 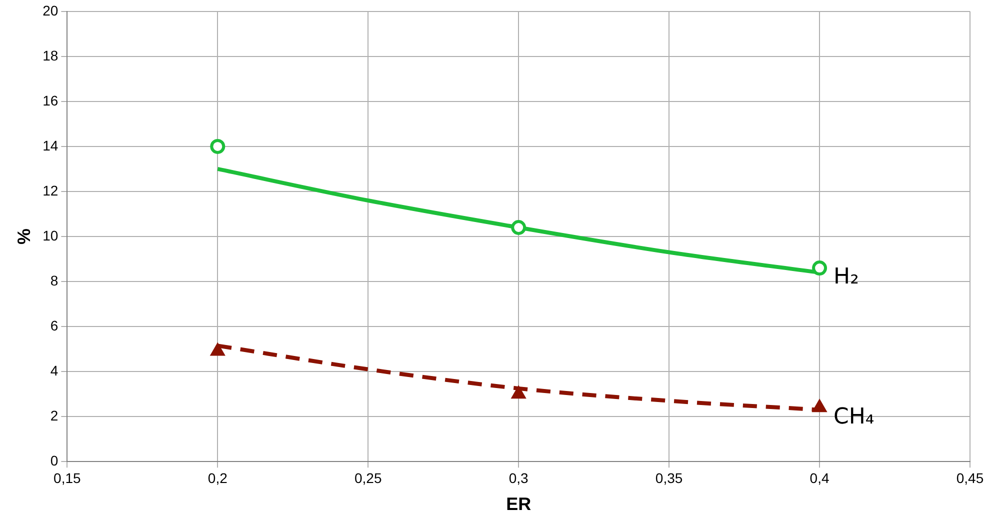 I want to click on y-tick-label: 14, so click(x=50, y=145).